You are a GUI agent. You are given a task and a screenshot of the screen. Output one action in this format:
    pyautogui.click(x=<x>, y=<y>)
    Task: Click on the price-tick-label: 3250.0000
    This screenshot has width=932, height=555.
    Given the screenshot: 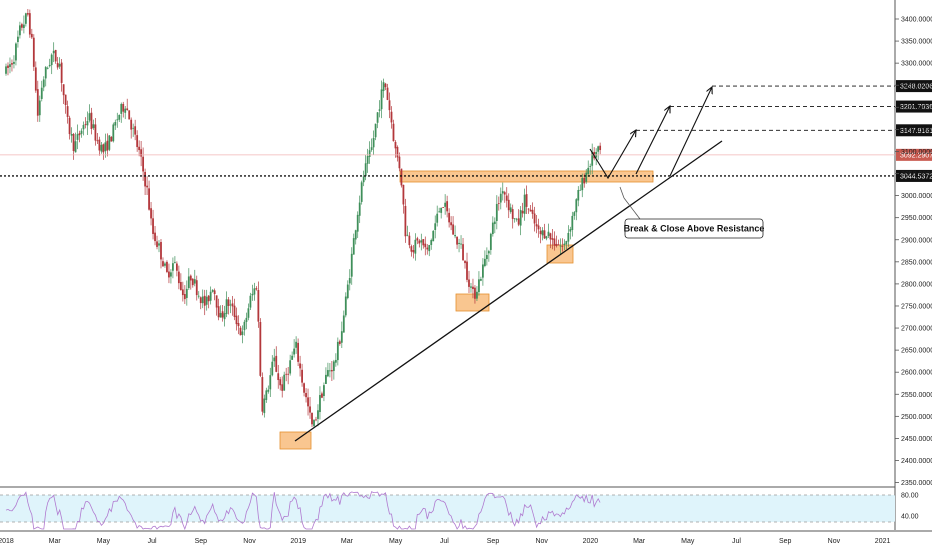 What is the action you would take?
    pyautogui.click(x=916, y=86)
    